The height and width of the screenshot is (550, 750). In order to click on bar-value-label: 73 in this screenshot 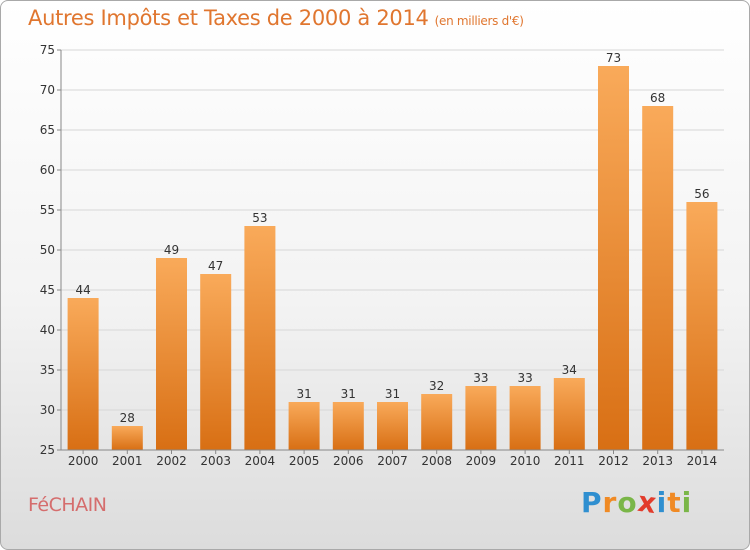, I will do `click(613, 58)`.